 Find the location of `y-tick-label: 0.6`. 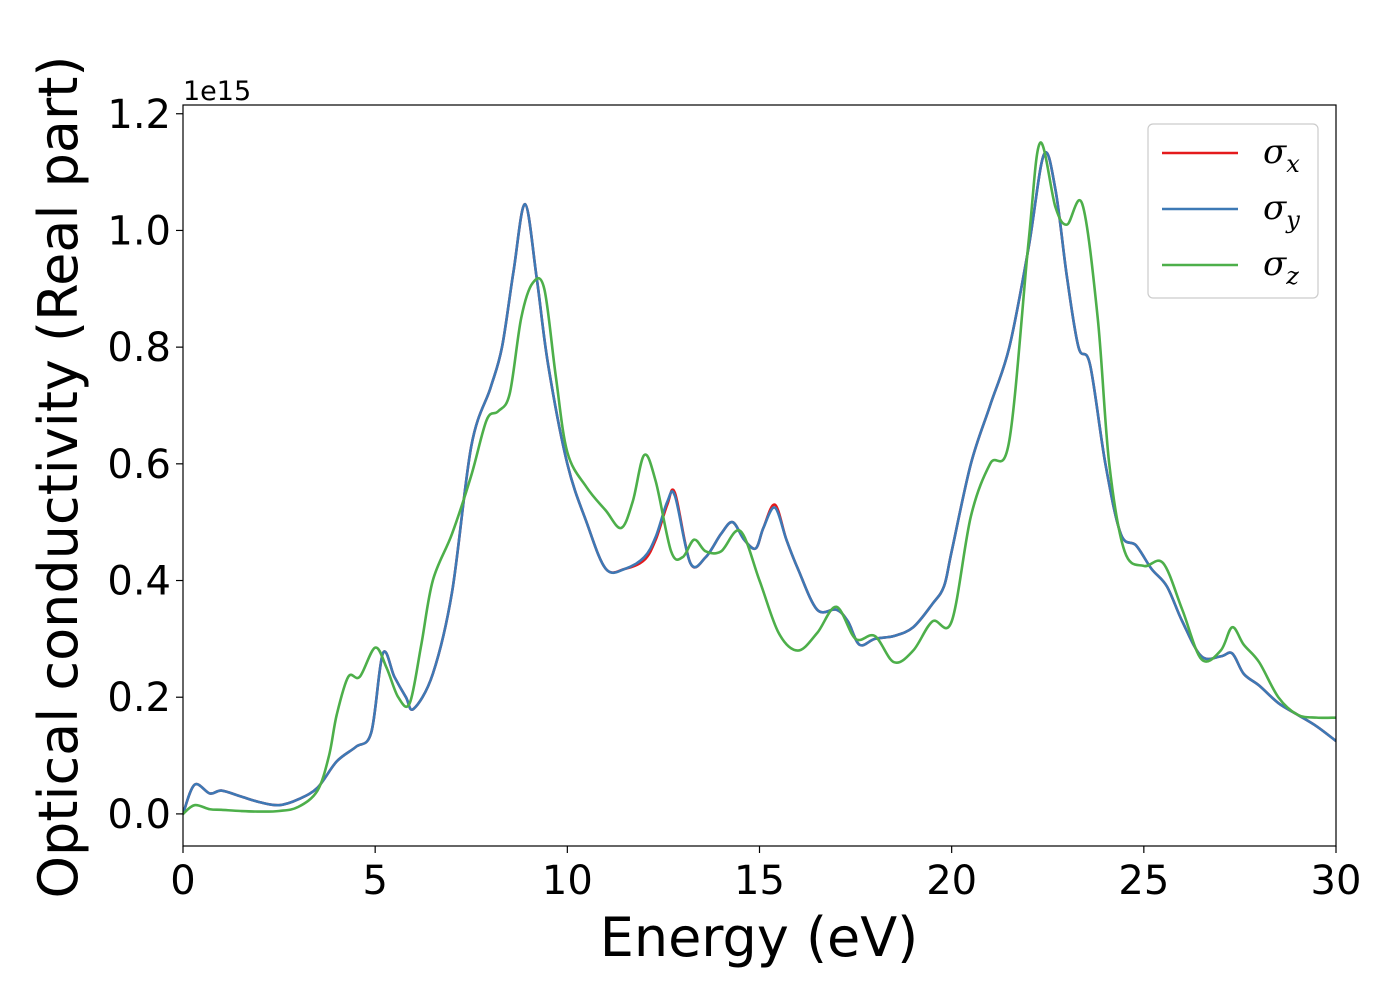

y-tick-label: 0.6 is located at coordinates (139, 465).